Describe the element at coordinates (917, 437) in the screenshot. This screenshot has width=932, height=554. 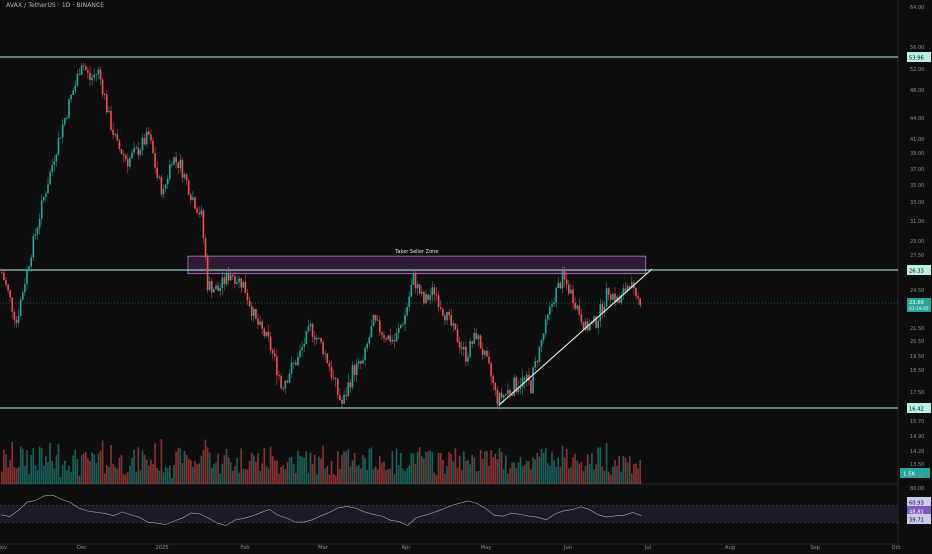
I see `price-axis-label: 14.90` at that location.